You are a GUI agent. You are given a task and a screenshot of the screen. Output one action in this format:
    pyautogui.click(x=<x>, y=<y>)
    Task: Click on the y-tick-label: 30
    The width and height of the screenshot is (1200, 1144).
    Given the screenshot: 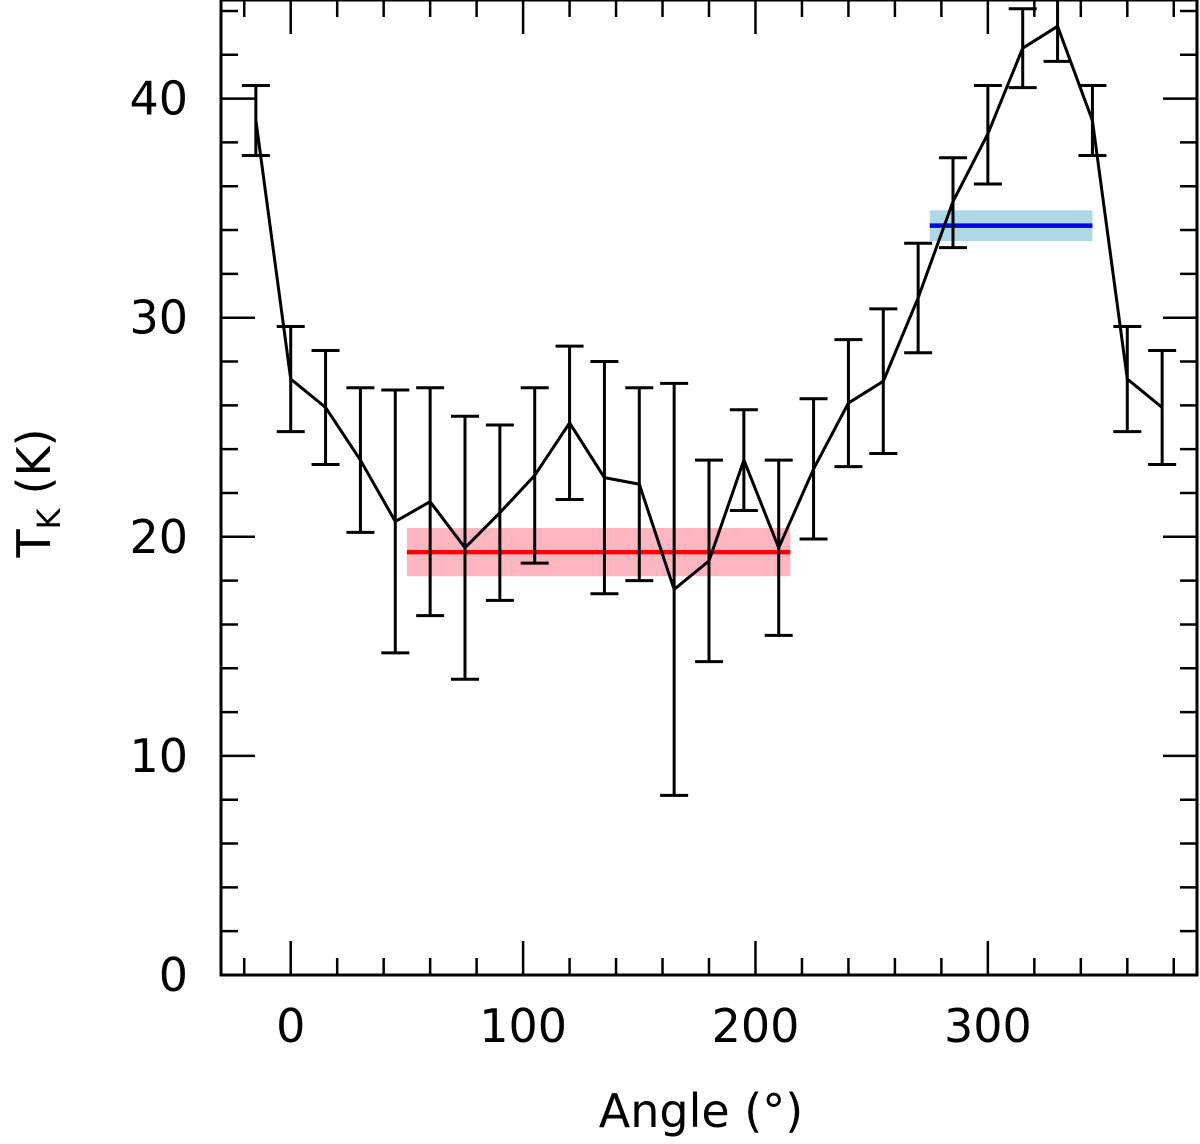 What is the action you would take?
    pyautogui.click(x=158, y=318)
    